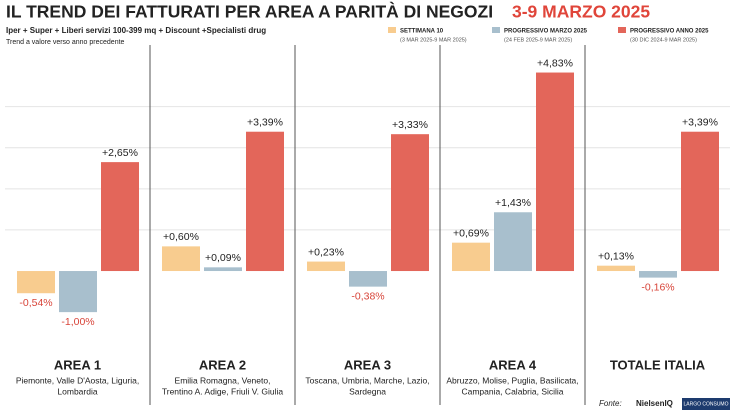 The width and height of the screenshot is (735, 413). Describe the element at coordinates (512, 391) in the screenshot. I see `category-note: Campania, Calabria, Sicilia` at that location.